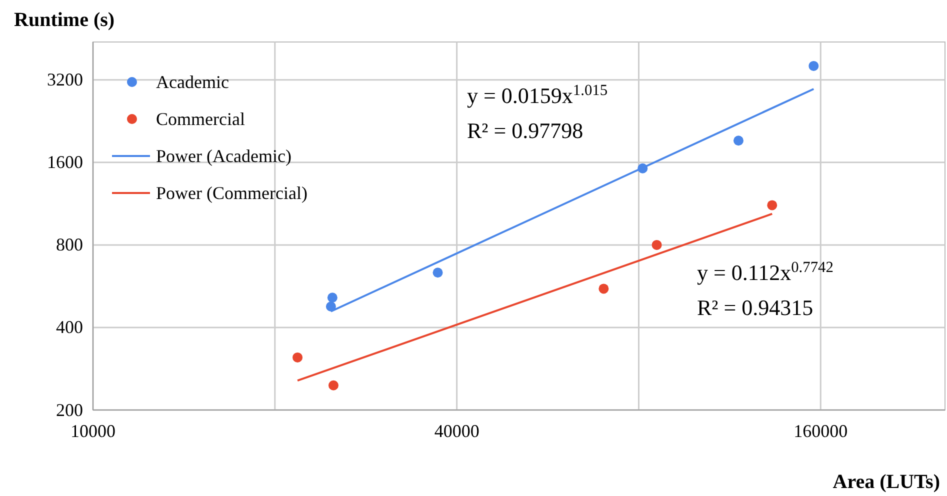  I want to click on y-tick-label: 400, so click(69, 327).